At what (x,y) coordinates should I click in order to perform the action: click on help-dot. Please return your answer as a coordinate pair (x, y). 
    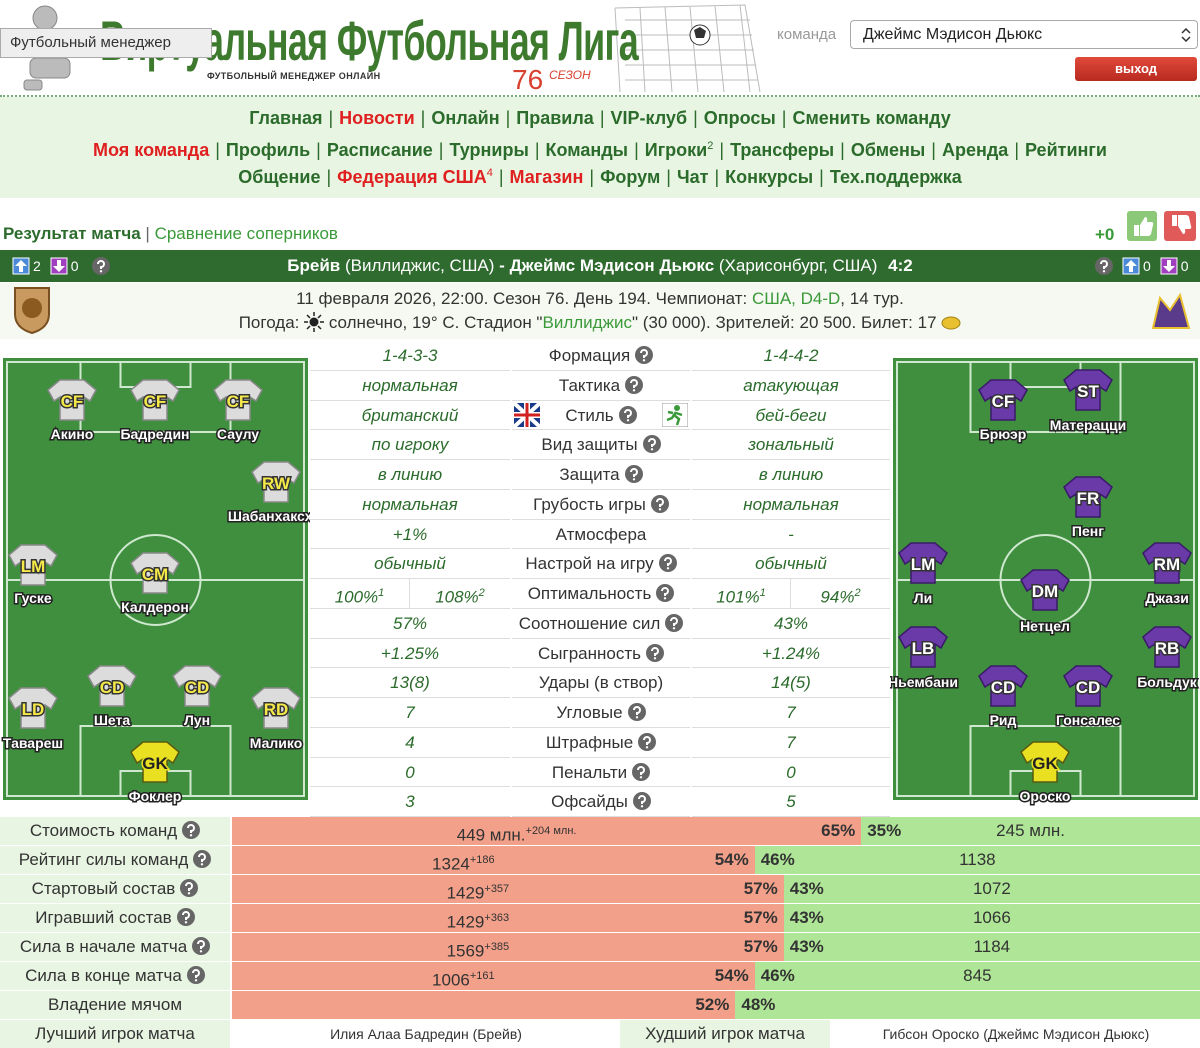
    Looking at the image, I should click on (185, 922).